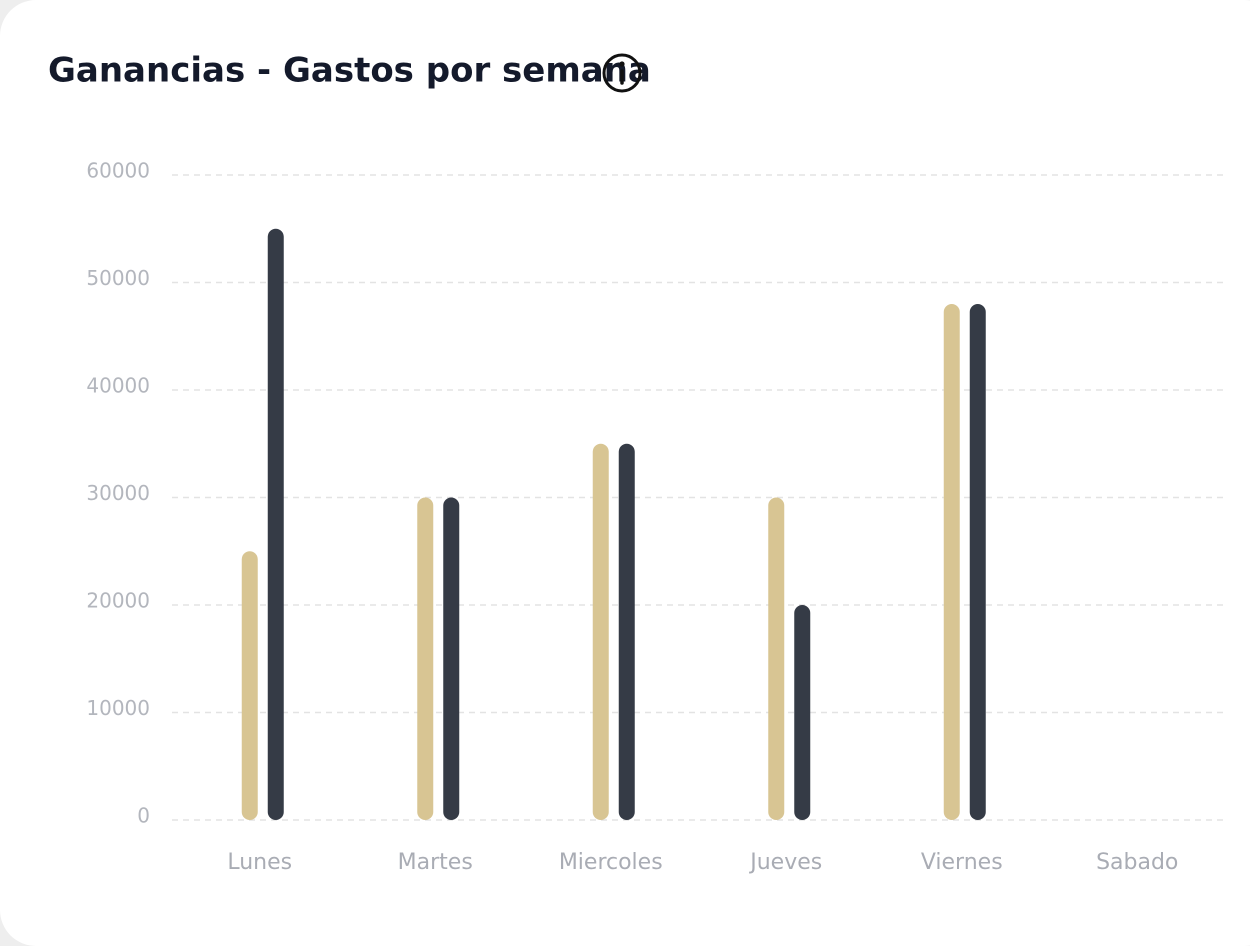 Image resolution: width=1250 pixels, height=946 pixels. I want to click on info-icon, so click(622, 73).